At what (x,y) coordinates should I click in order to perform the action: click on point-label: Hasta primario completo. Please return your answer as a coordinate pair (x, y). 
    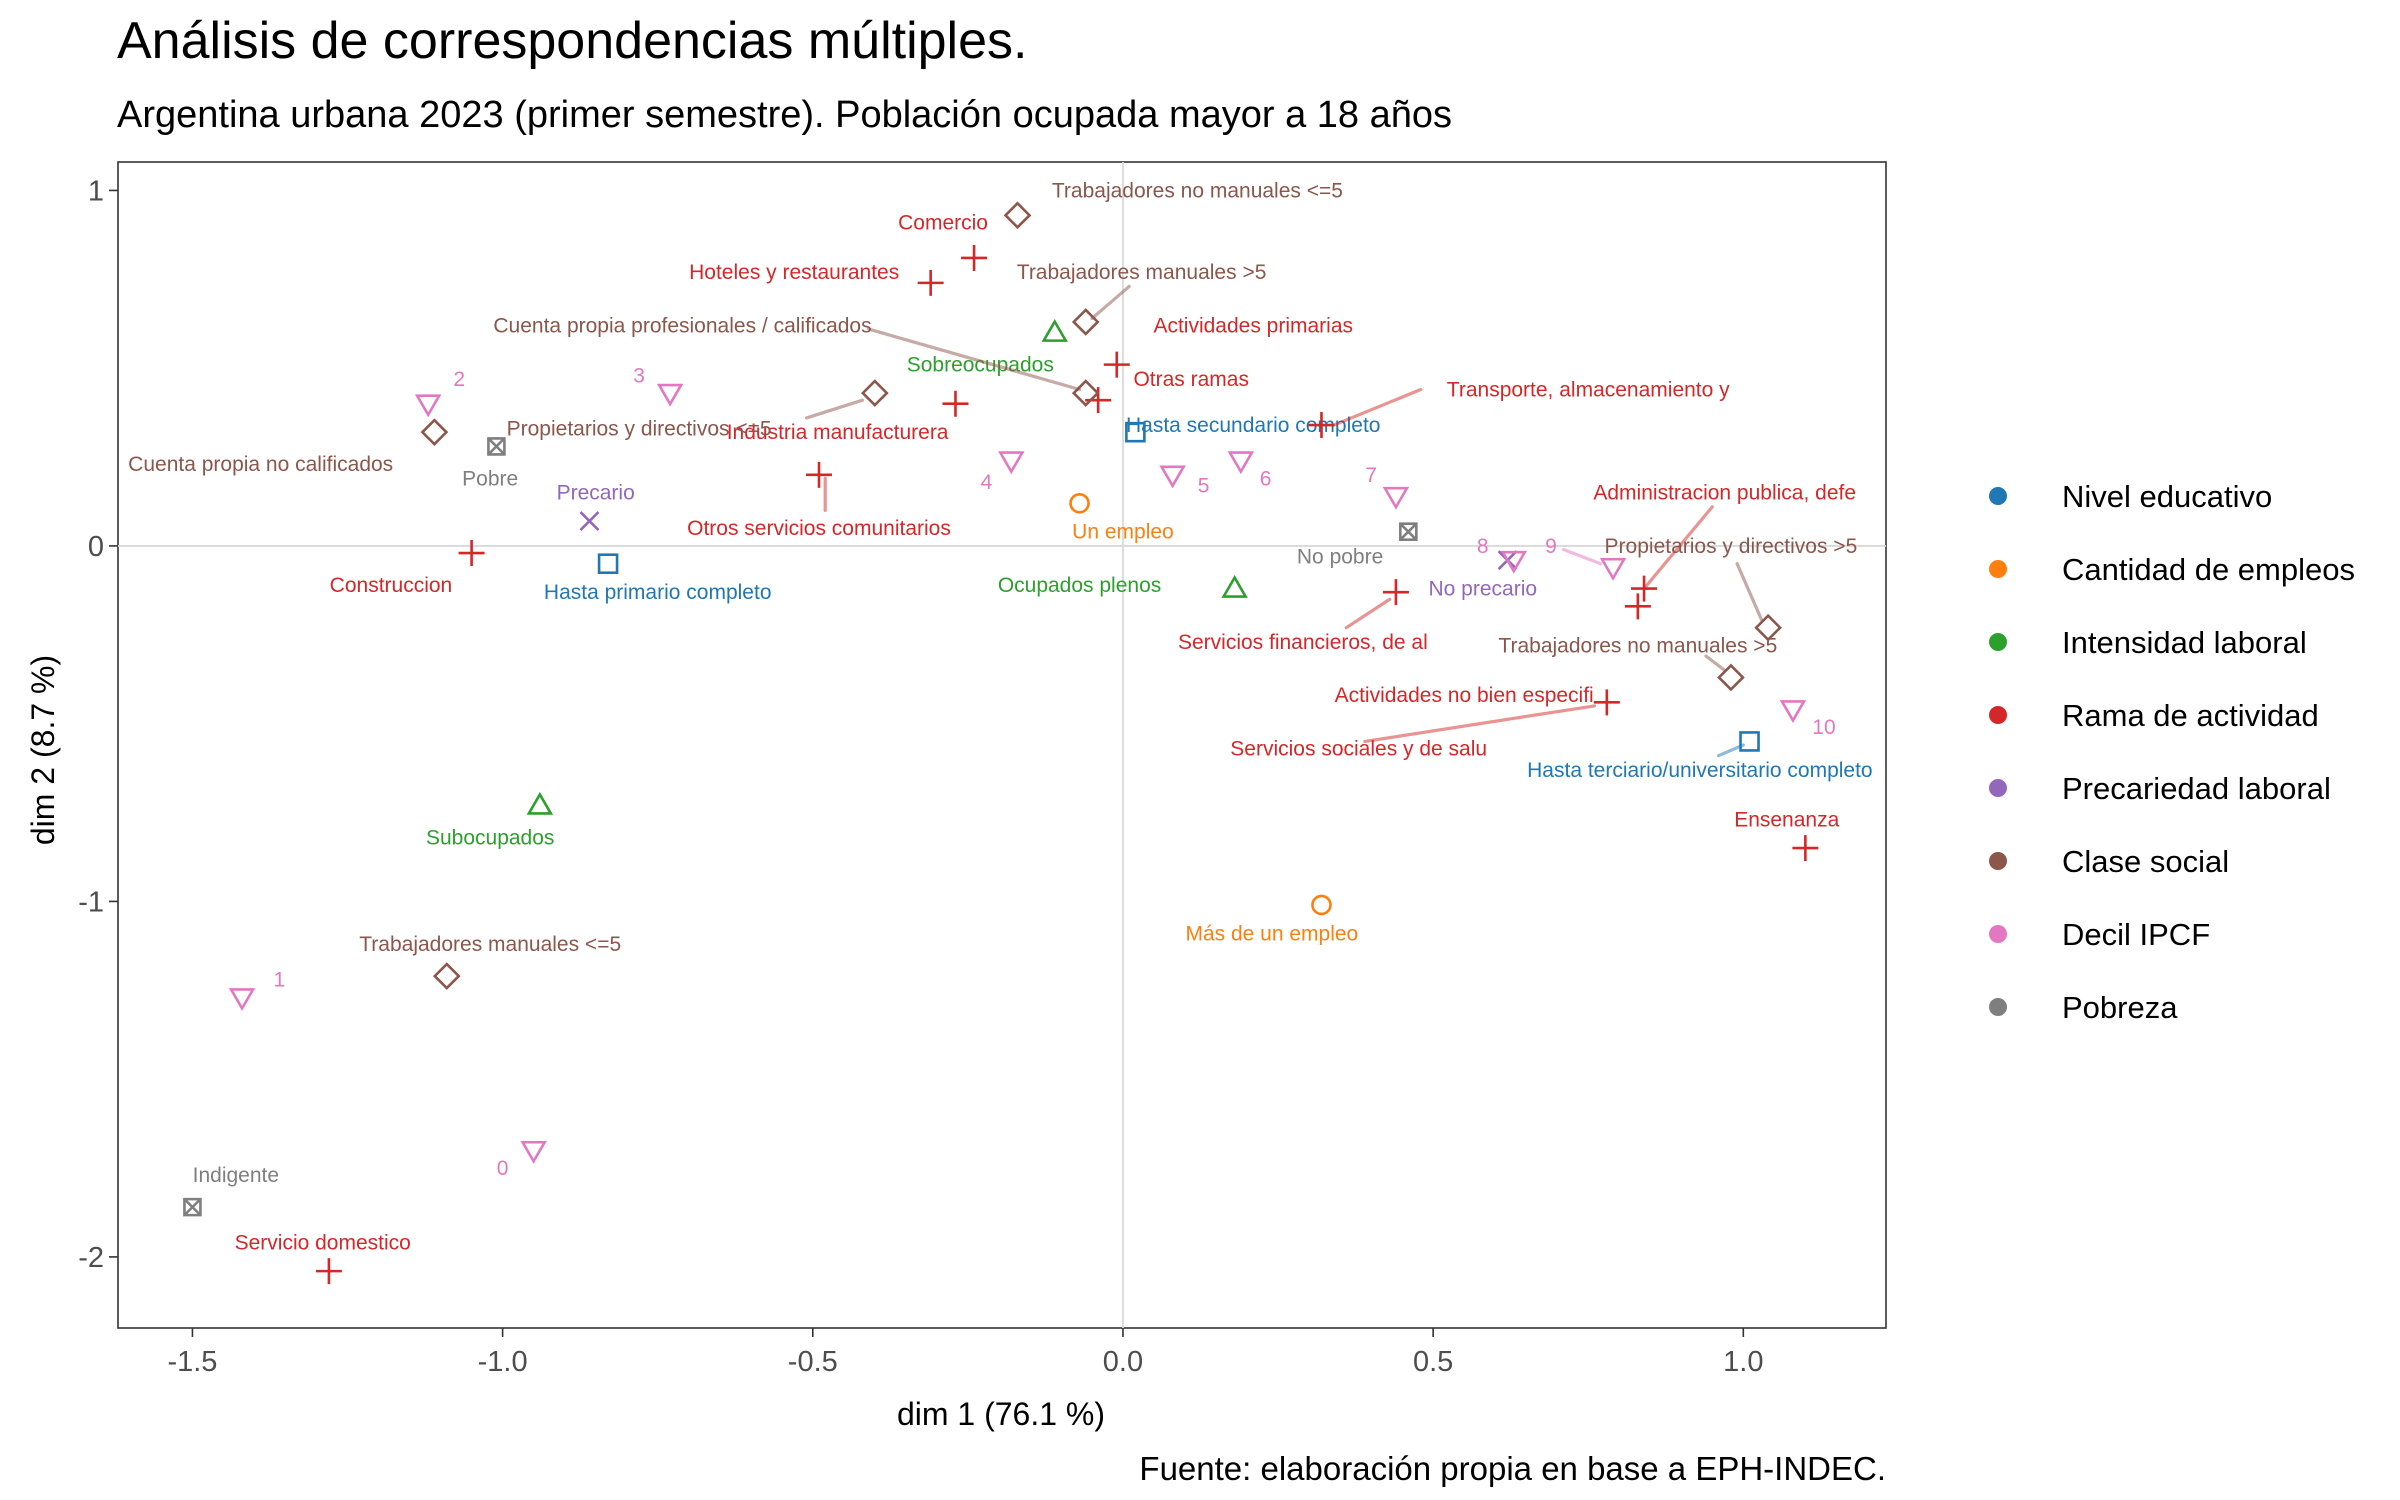
    Looking at the image, I should click on (658, 592).